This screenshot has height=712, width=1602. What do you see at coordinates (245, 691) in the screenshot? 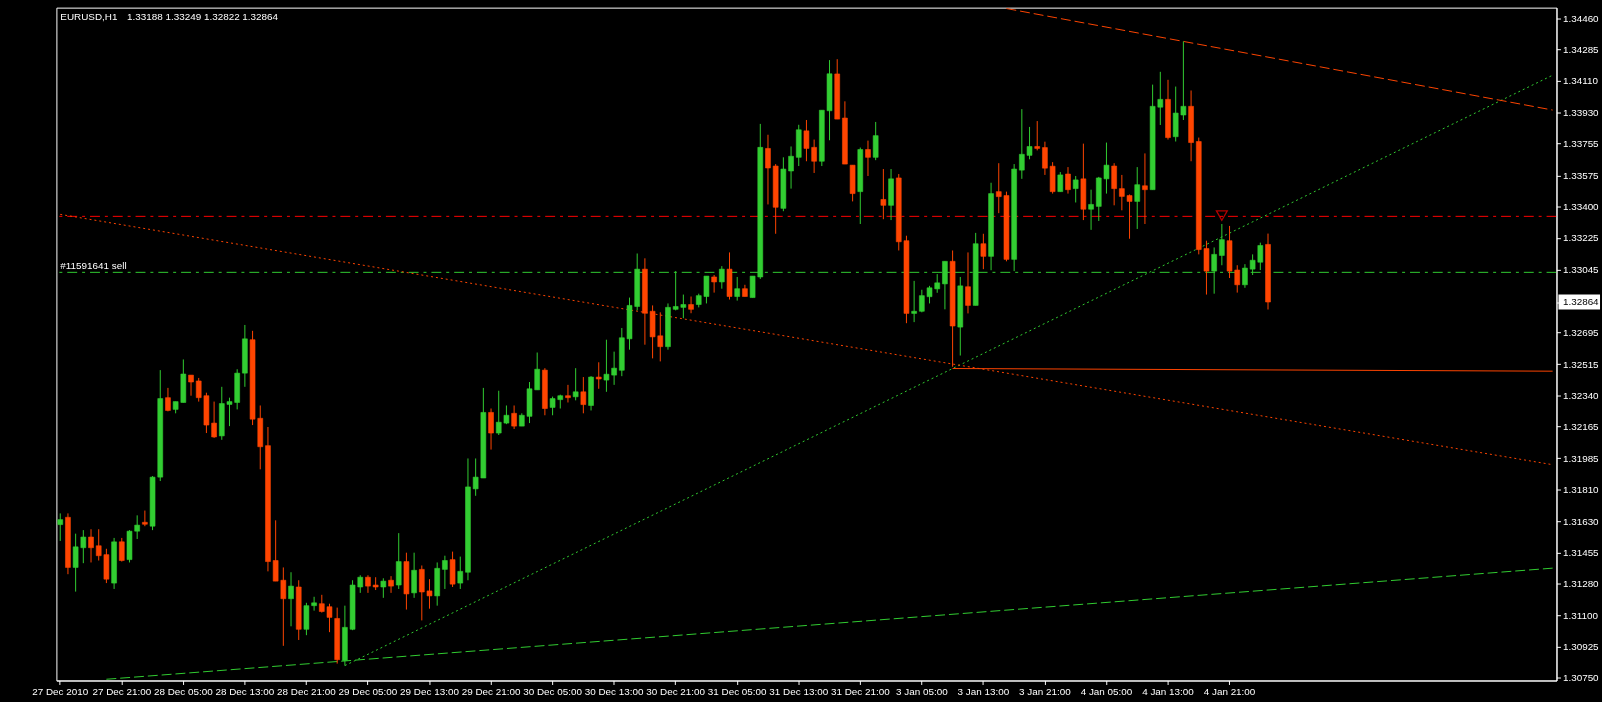
I see `x-tick-label: 28 Dec 13:00` at bounding box center [245, 691].